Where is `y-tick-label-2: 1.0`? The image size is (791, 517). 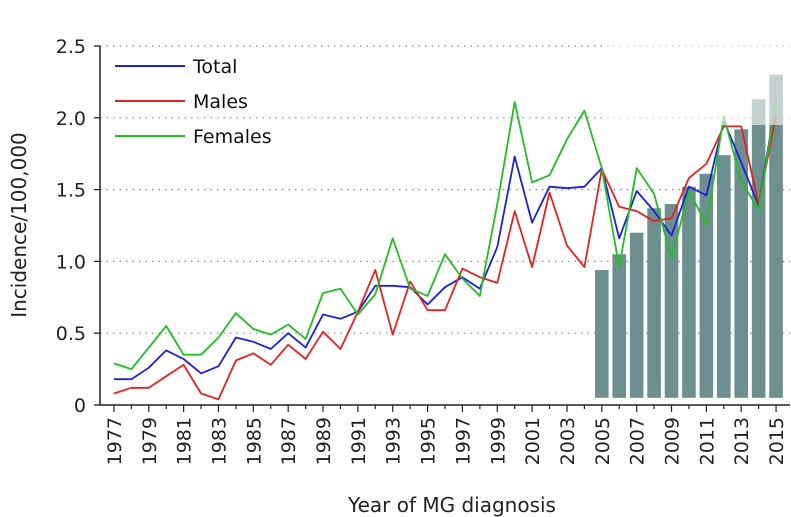
y-tick-label-2: 1.0 is located at coordinates (71, 262).